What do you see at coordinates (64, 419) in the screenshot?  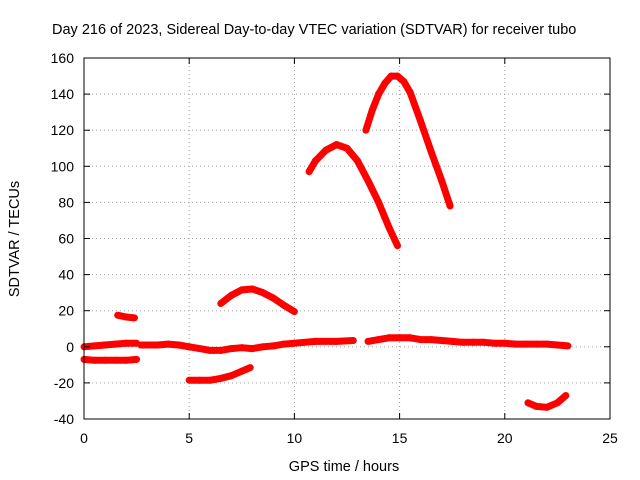 I see `y-tick-label: -40` at bounding box center [64, 419].